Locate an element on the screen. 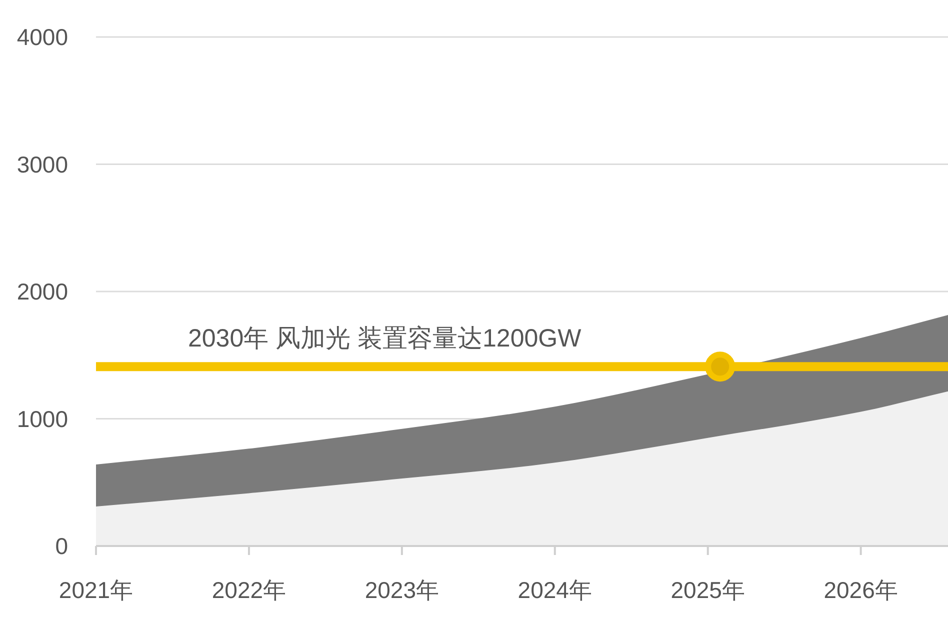  x-tick-label: 2021年 is located at coordinates (96, 590).